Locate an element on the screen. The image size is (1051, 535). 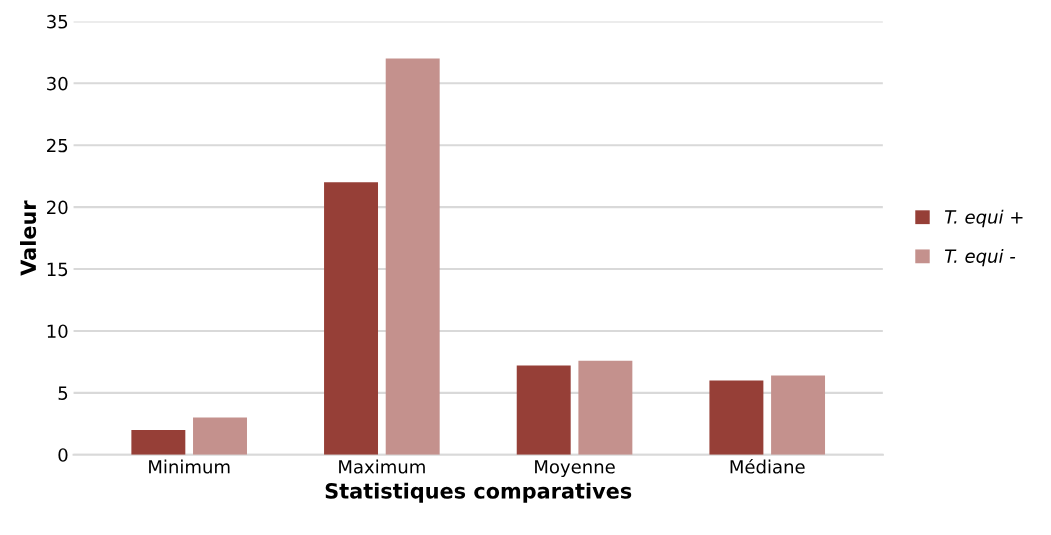
x-tick-label: Minimum is located at coordinates (189, 466).